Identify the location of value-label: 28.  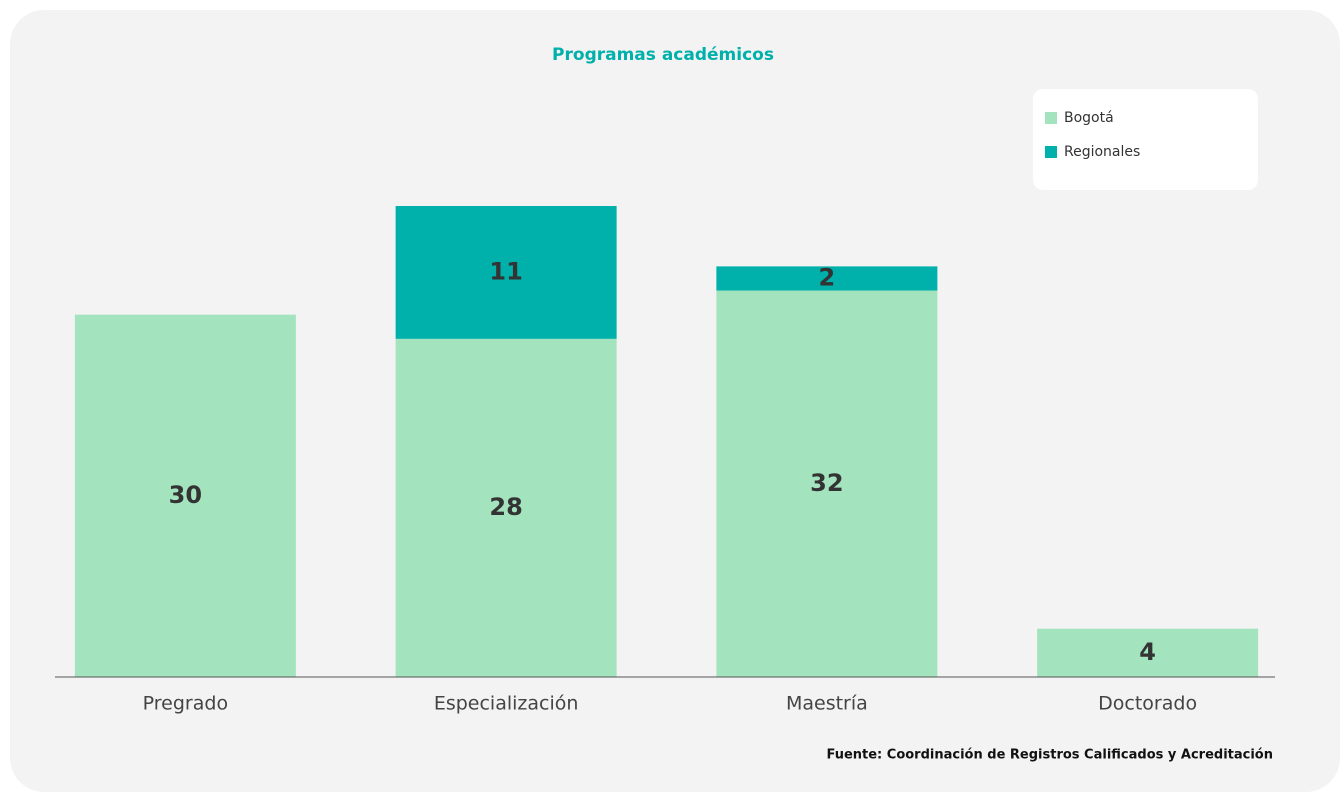
(505, 507).